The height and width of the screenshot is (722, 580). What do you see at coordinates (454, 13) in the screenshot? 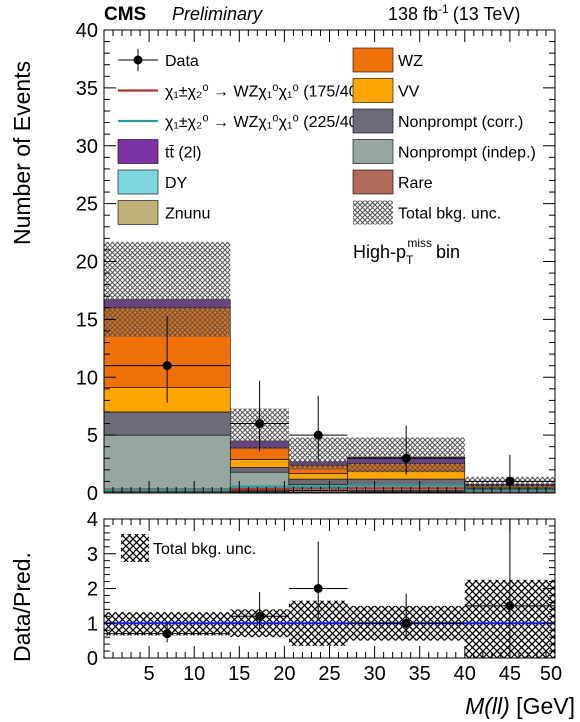
I see `header-lumi: 138 fb-1 (13 TeV)` at bounding box center [454, 13].